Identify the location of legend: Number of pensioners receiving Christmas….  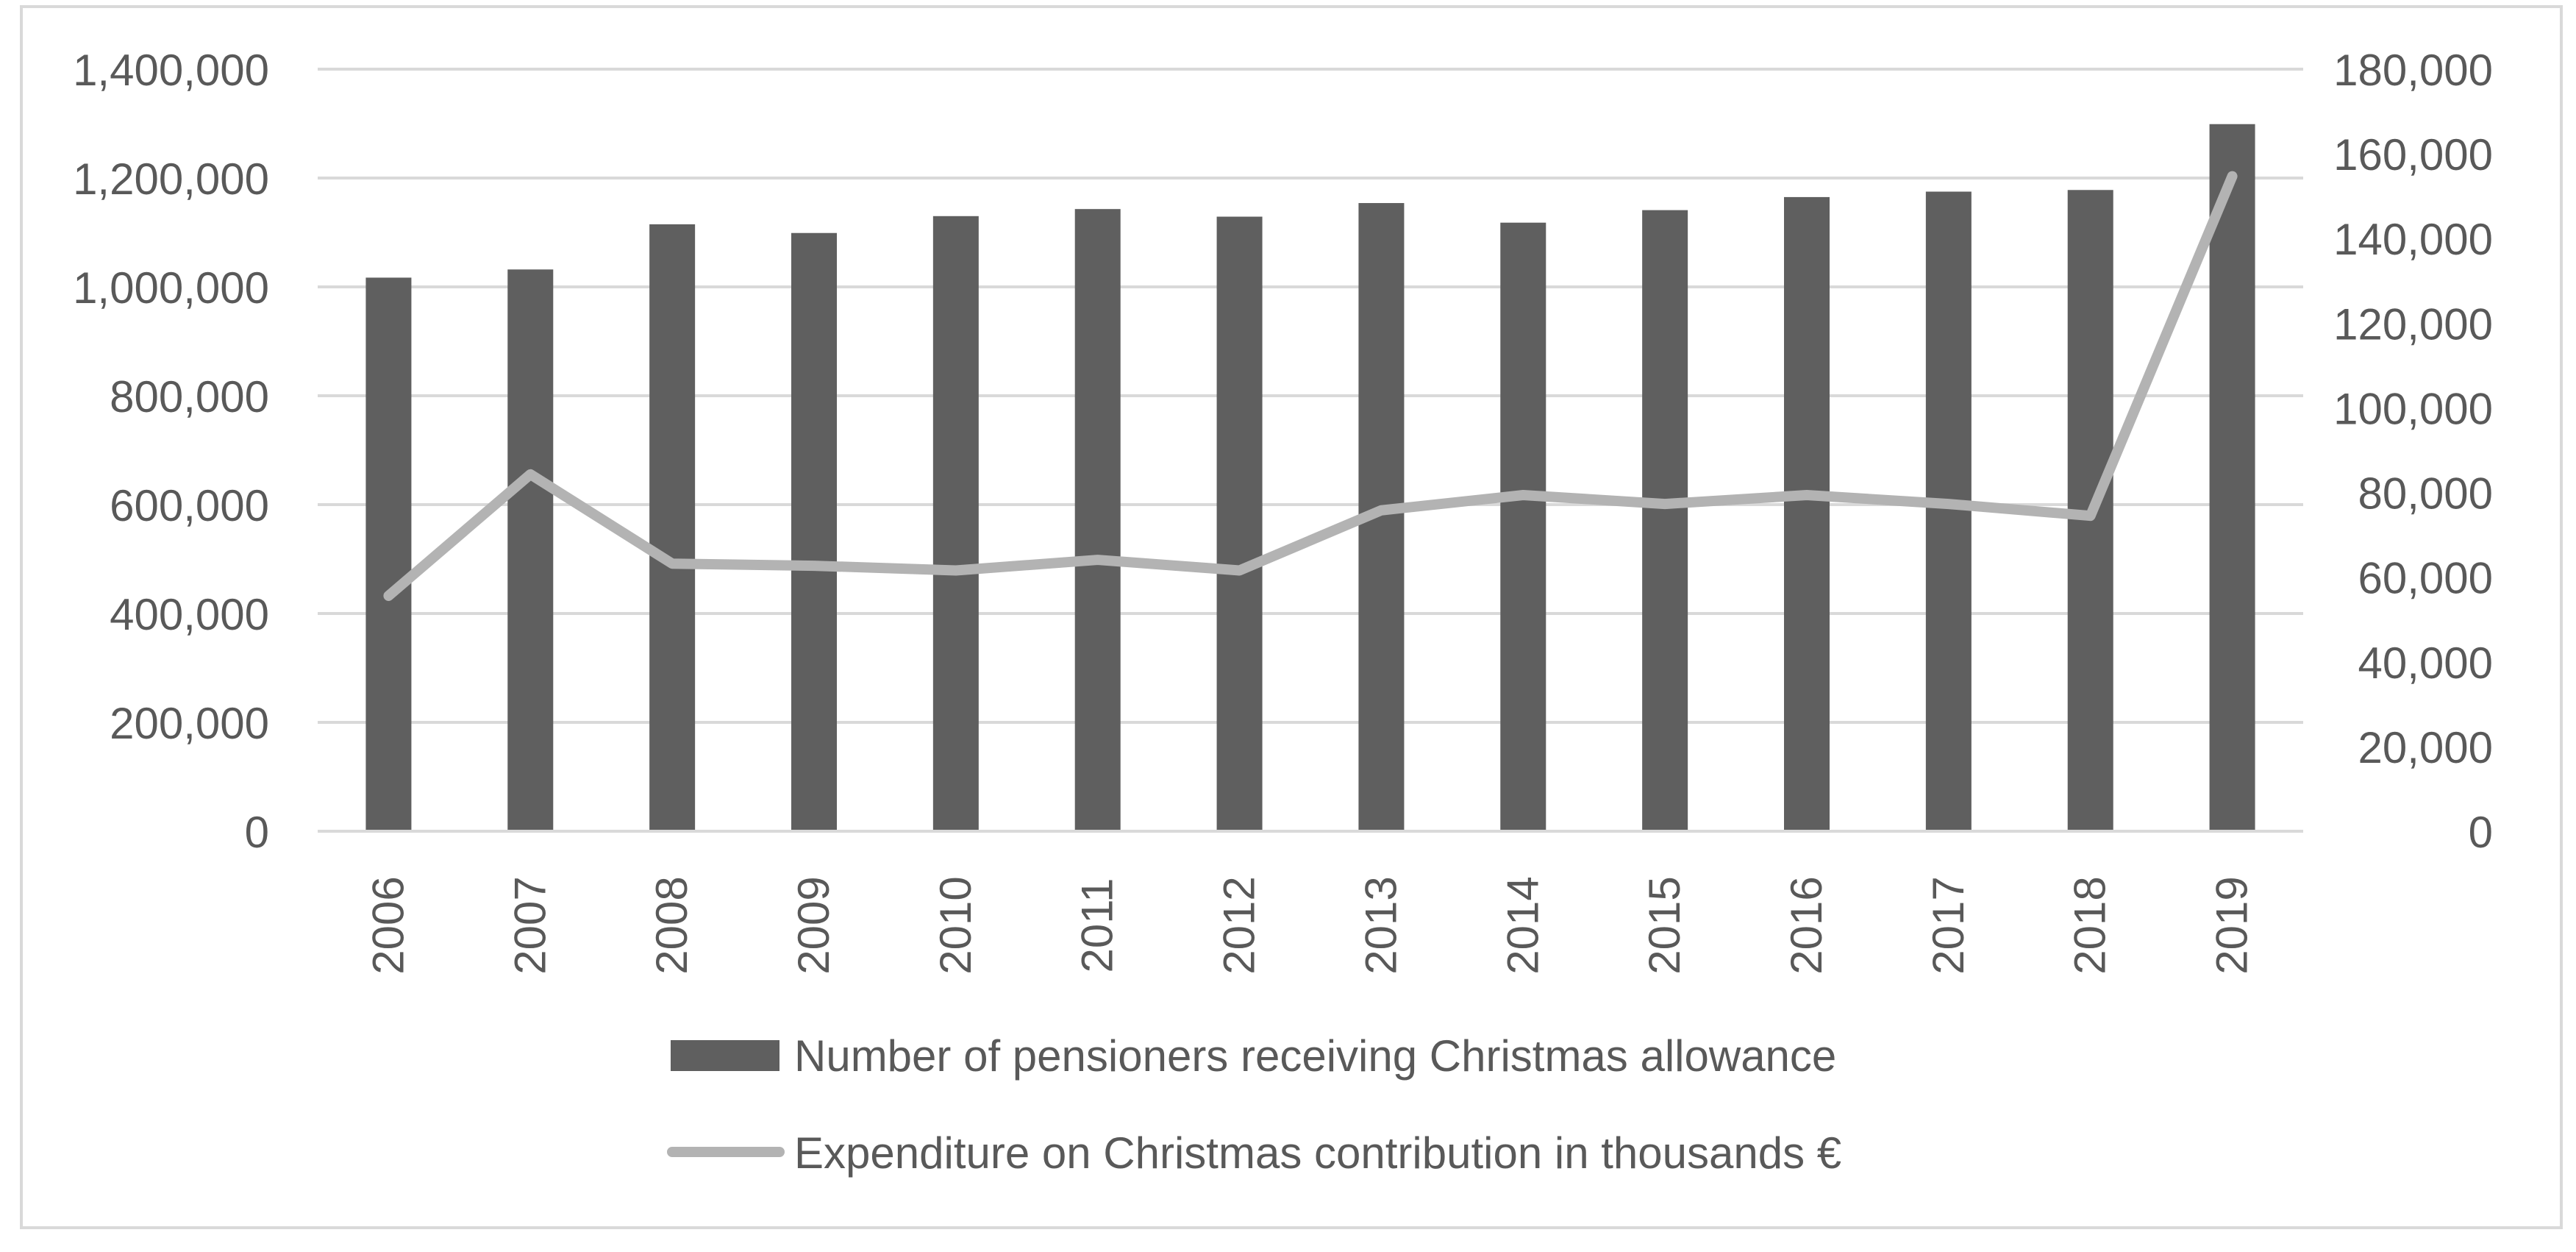
(1254, 1104).